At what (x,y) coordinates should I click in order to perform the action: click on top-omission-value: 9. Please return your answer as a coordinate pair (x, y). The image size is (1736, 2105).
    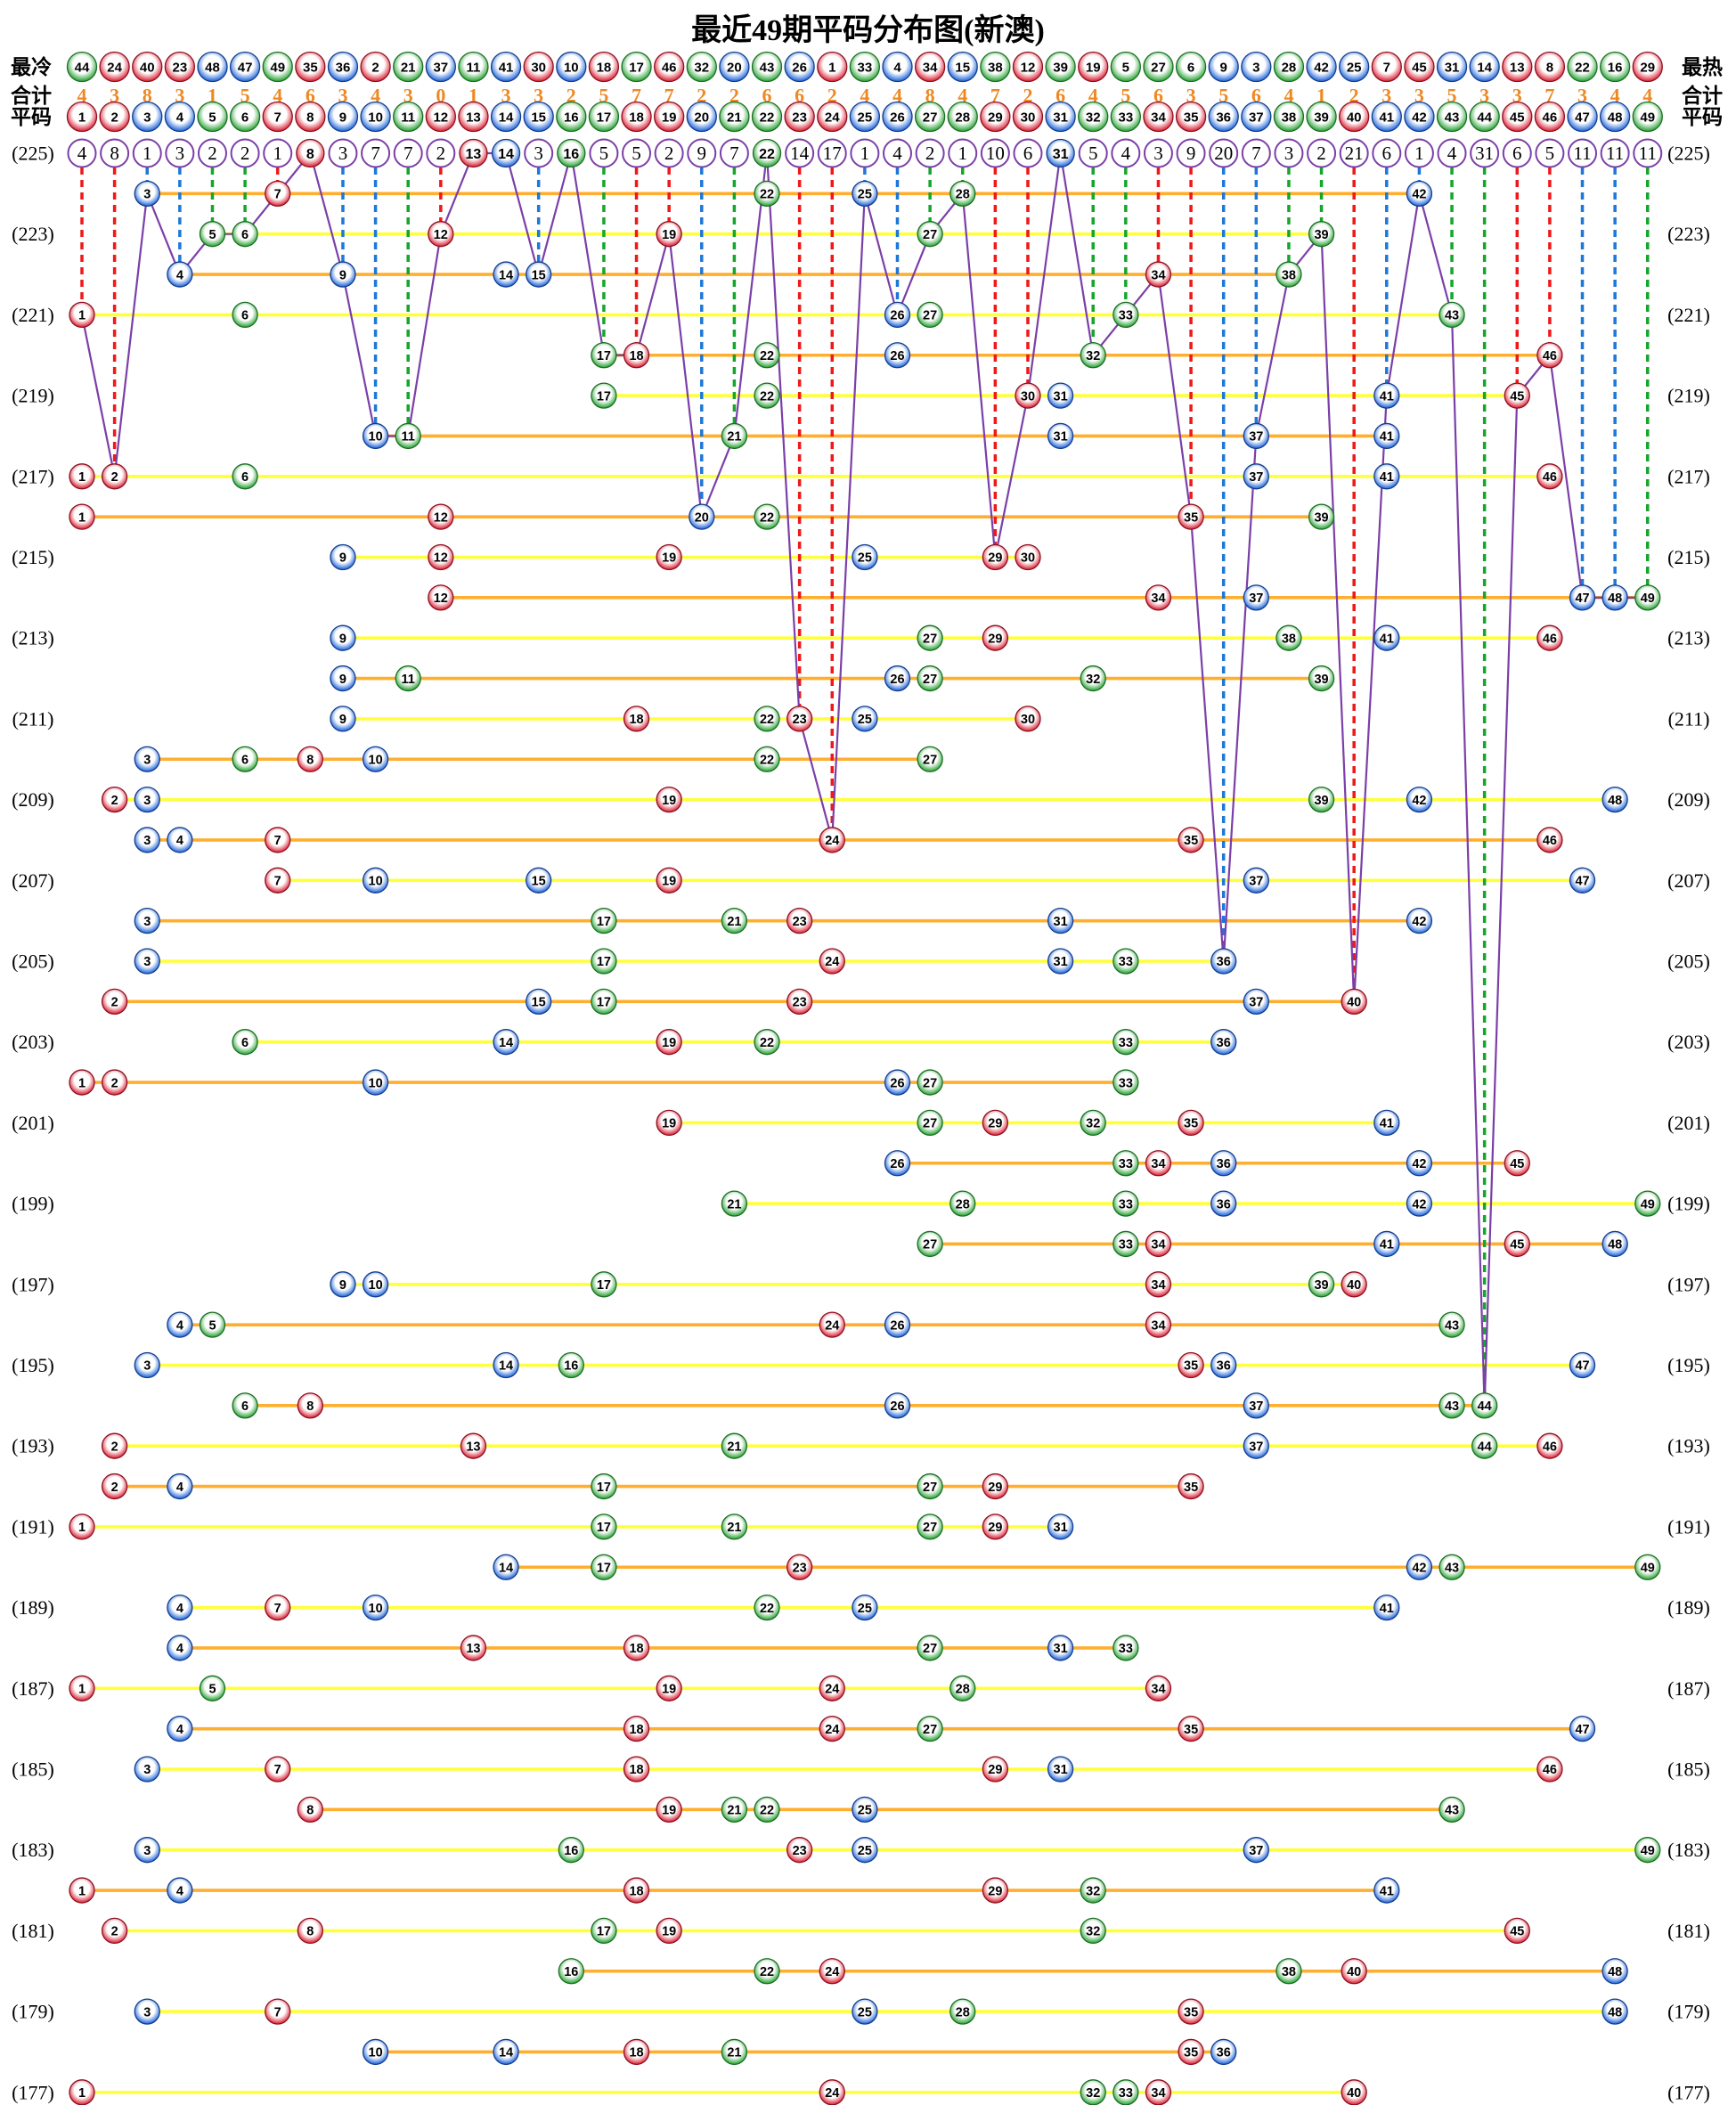
    Looking at the image, I should click on (702, 153).